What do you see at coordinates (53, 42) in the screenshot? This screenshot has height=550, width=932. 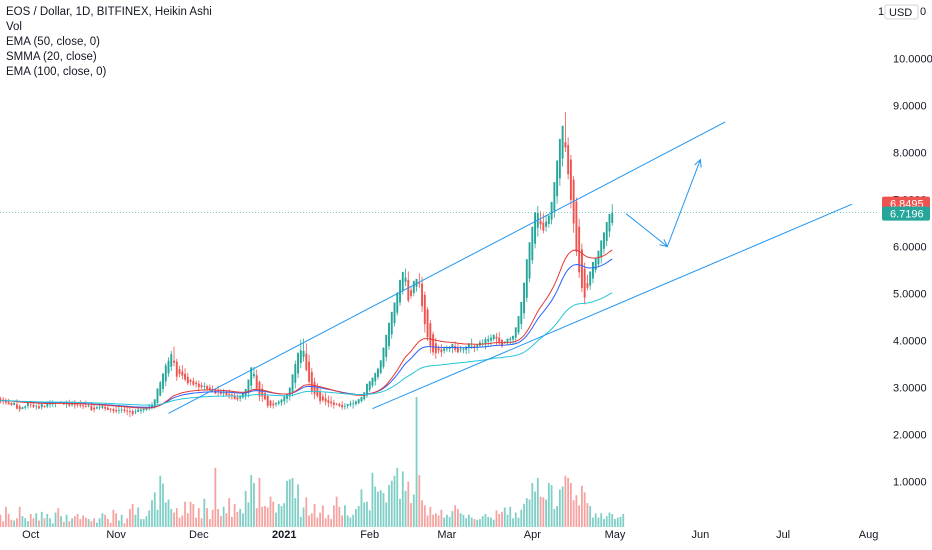 I see `legend-ema50: EMA (50, close, 0)` at bounding box center [53, 42].